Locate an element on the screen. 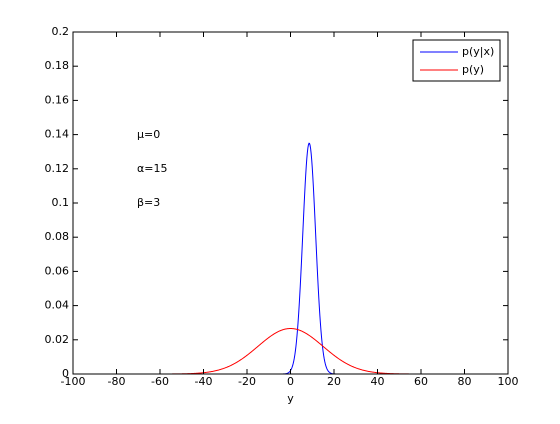  x-tick-label: -40 is located at coordinates (204, 381).